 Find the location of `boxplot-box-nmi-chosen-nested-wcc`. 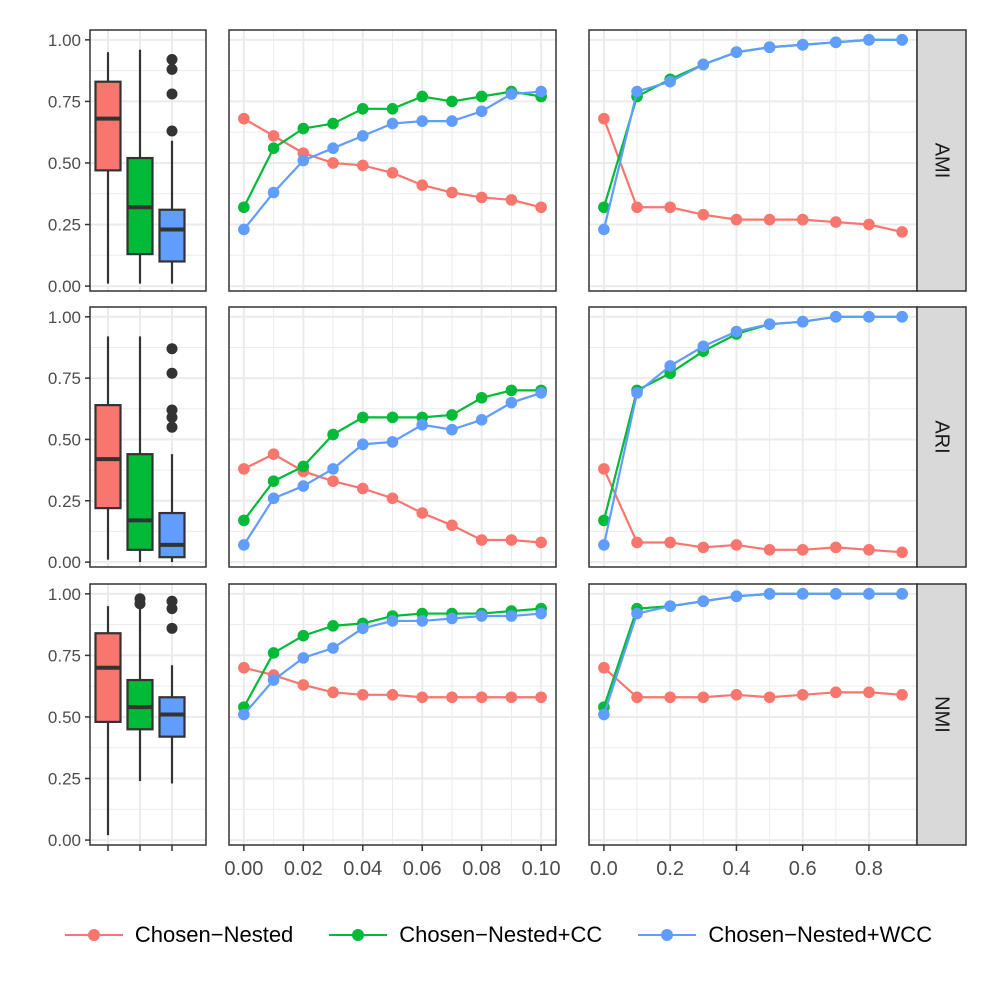

boxplot-box-nmi-chosen-nested-wcc is located at coordinates (172, 717).